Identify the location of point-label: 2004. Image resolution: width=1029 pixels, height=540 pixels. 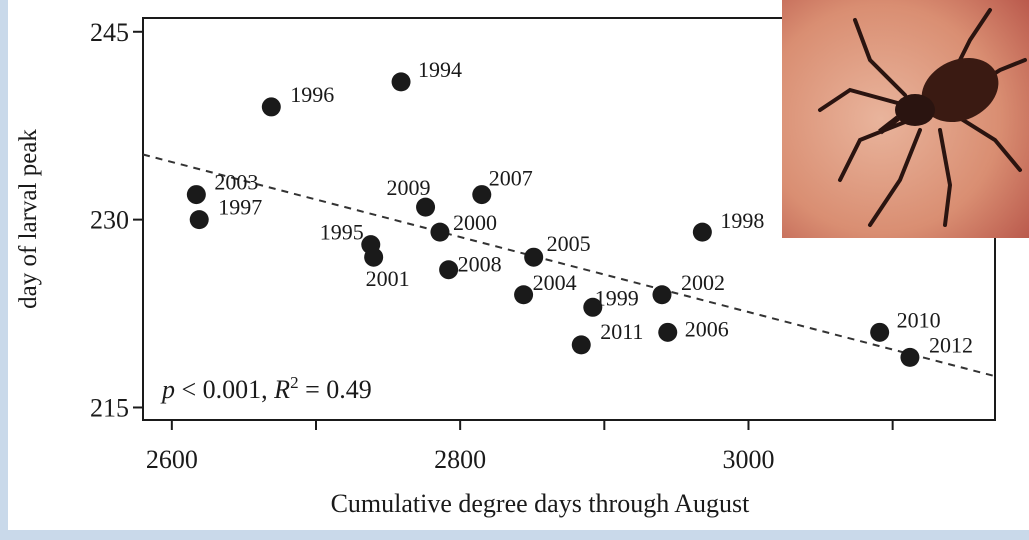
(555, 282).